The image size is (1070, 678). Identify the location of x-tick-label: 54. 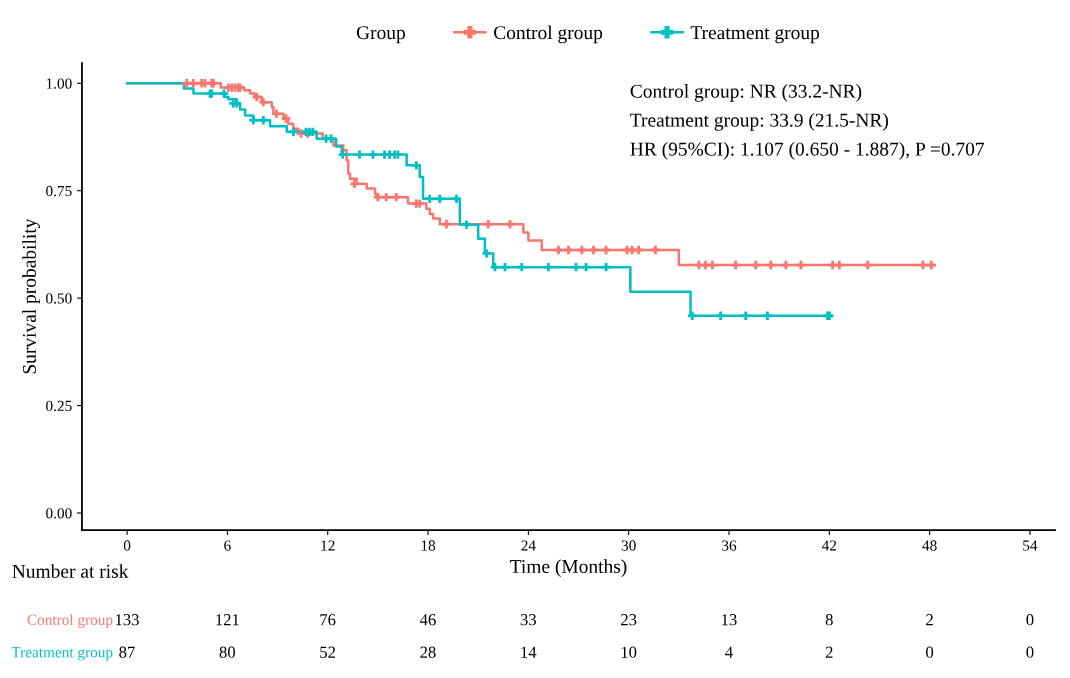
(1030, 545).